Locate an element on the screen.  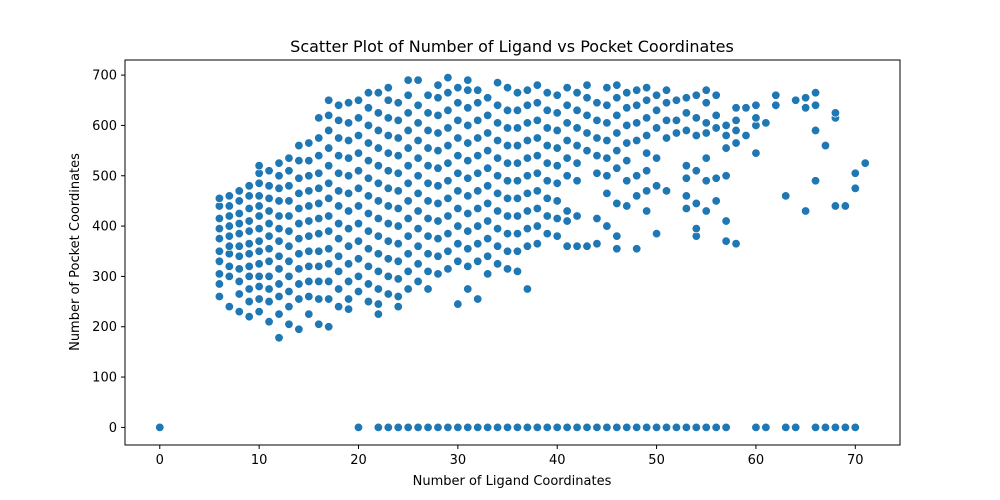
y-tick-label: 200 is located at coordinates (104, 327).